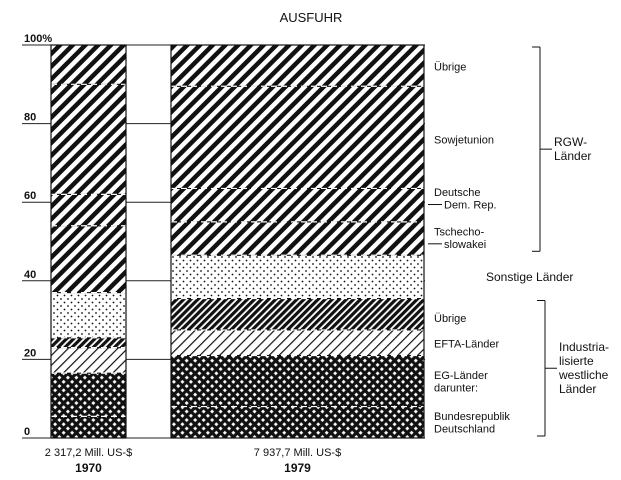 The image size is (621, 480). Describe the element at coordinates (456, 388) in the screenshot. I see `legend-label: darunter:` at that location.